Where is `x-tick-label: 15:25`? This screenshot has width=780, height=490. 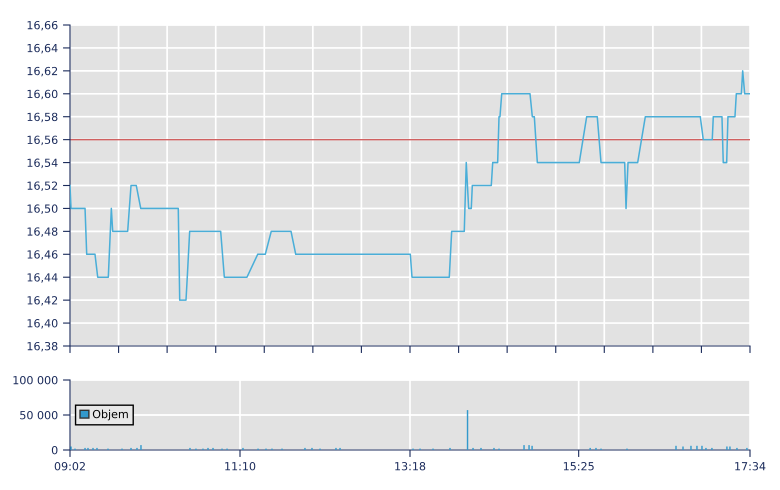 x-tick-label: 15:25 is located at coordinates (579, 466).